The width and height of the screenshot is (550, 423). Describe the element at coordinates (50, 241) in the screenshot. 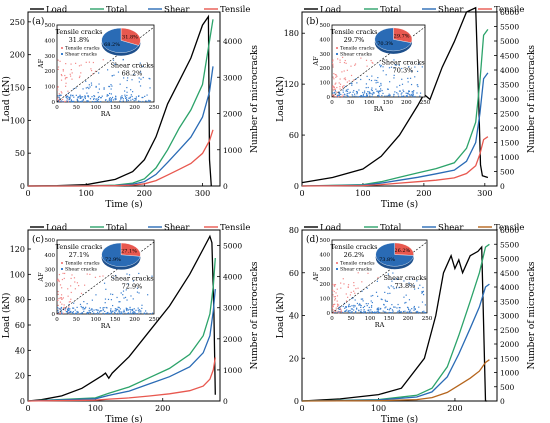

I see `inset-y-tick-label: 500` at that location.